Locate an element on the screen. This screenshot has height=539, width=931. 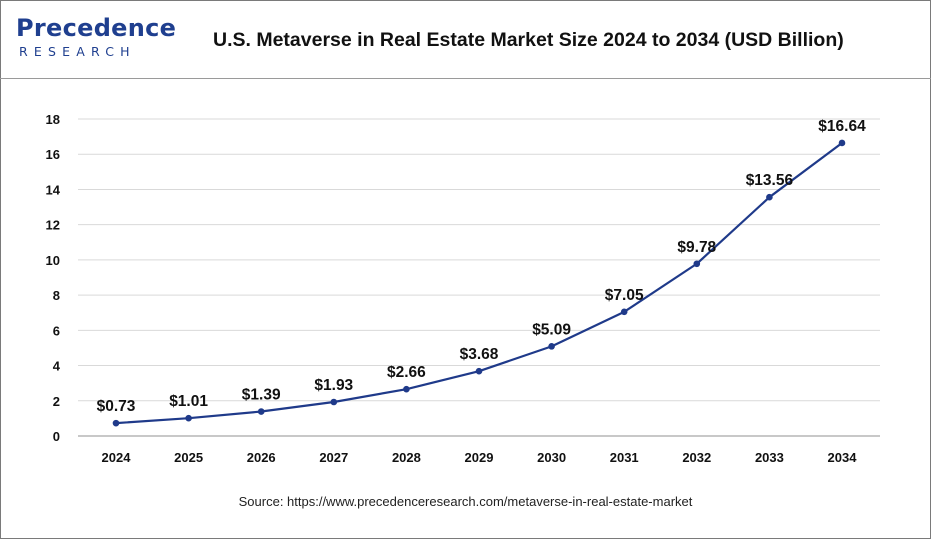
x-tick-label: 2030 is located at coordinates (551, 457).